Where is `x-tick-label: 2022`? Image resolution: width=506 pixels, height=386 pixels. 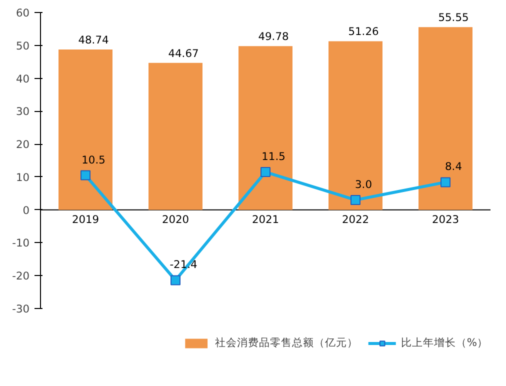
x-tick-label: 2022 is located at coordinates (356, 219).